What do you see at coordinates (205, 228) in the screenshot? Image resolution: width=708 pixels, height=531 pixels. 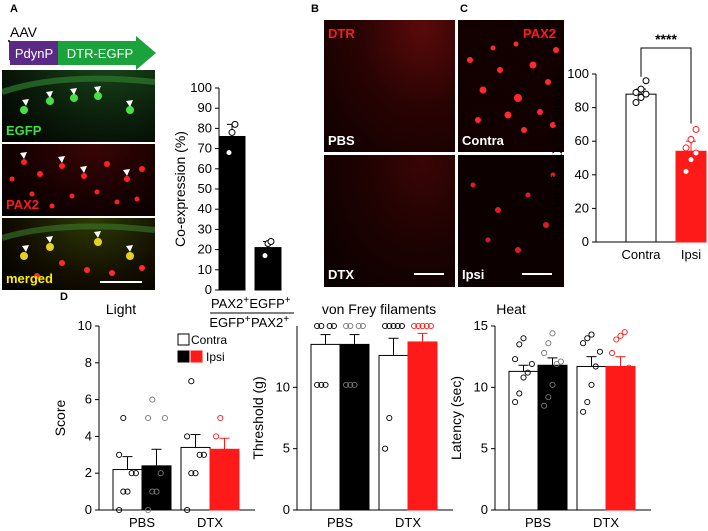 I see `coexpression-ytick-label: 30` at bounding box center [205, 228].